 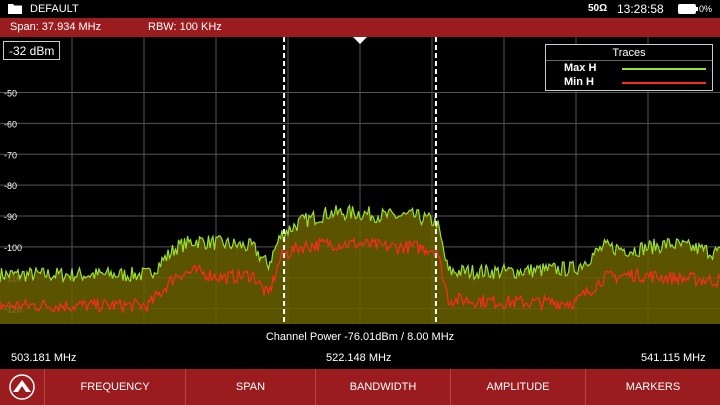 What do you see at coordinates (629, 53) in the screenshot?
I see `legend-title: Traces` at bounding box center [629, 53].